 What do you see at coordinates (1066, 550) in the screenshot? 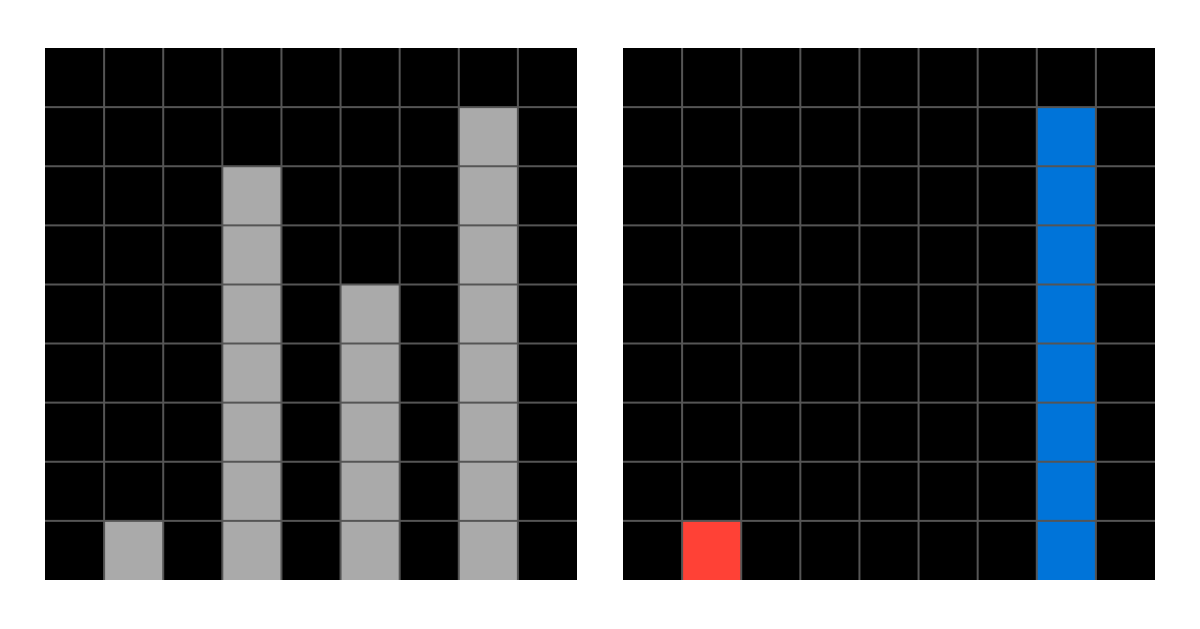
I see `output-grid-cell-r8-c7` at bounding box center [1066, 550].